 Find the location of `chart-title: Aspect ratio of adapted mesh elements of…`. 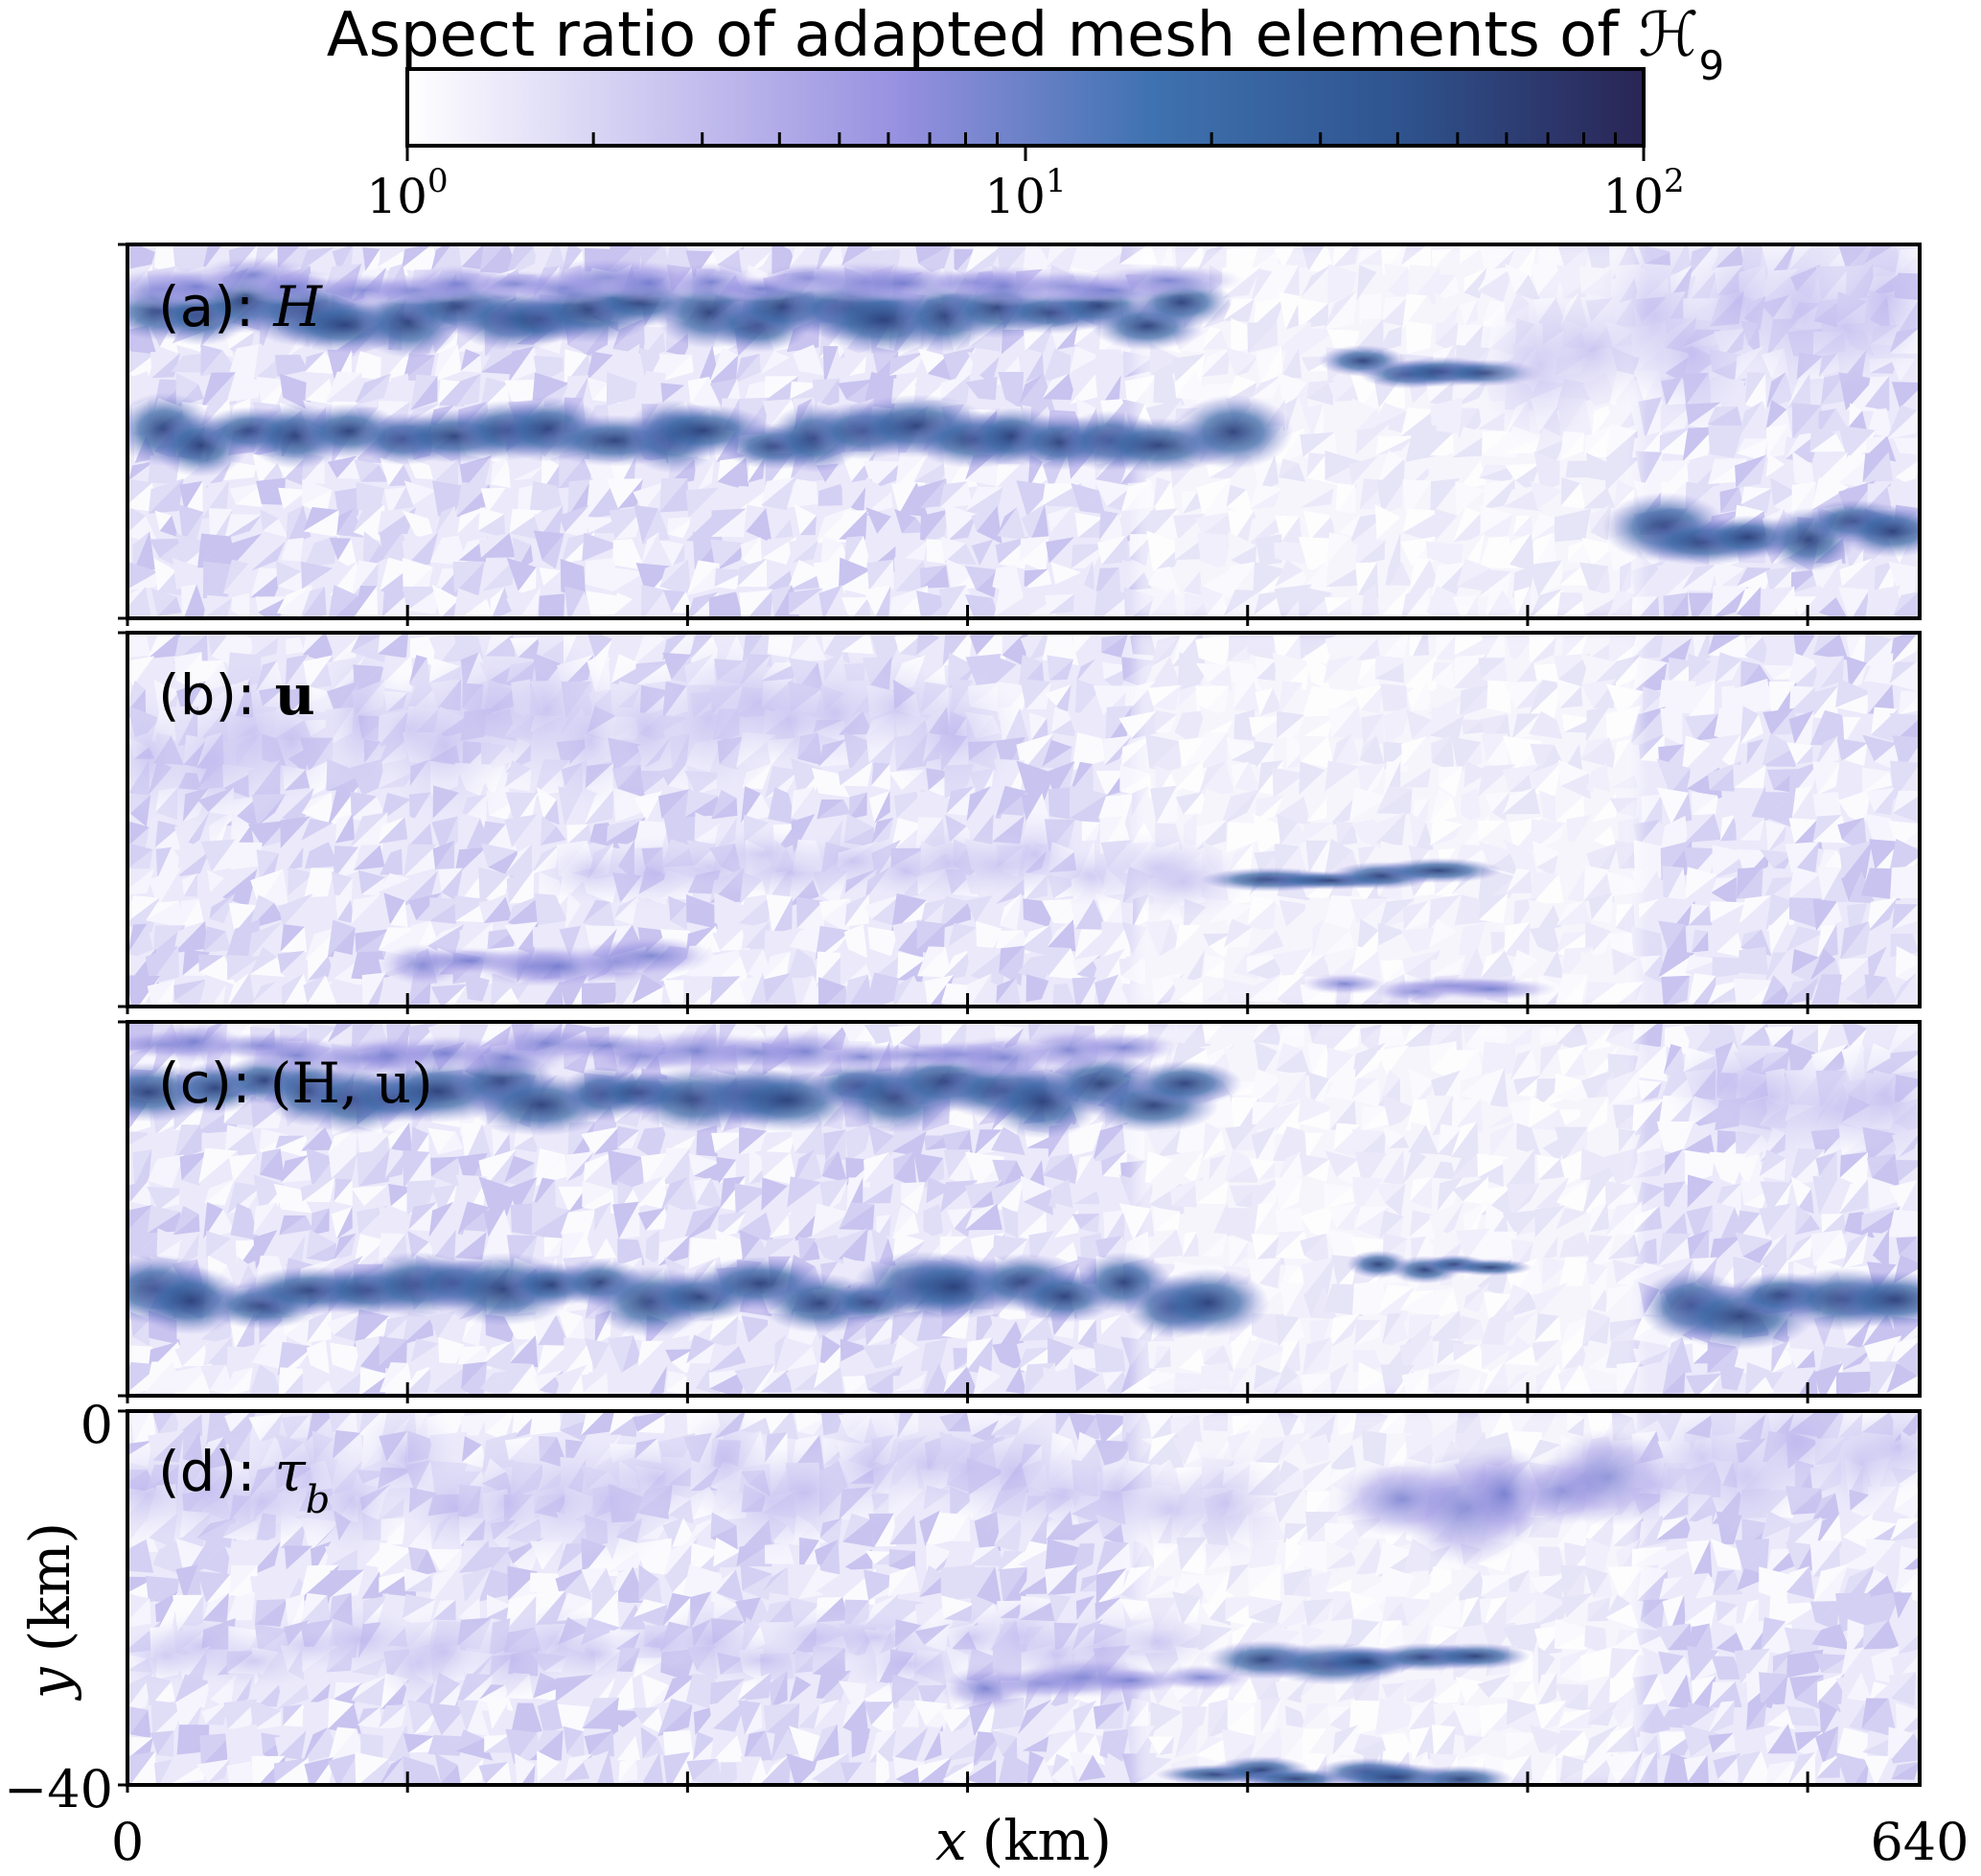

chart-title: Aspect ratio of adapted mesh elements of… is located at coordinates (1025, 44).